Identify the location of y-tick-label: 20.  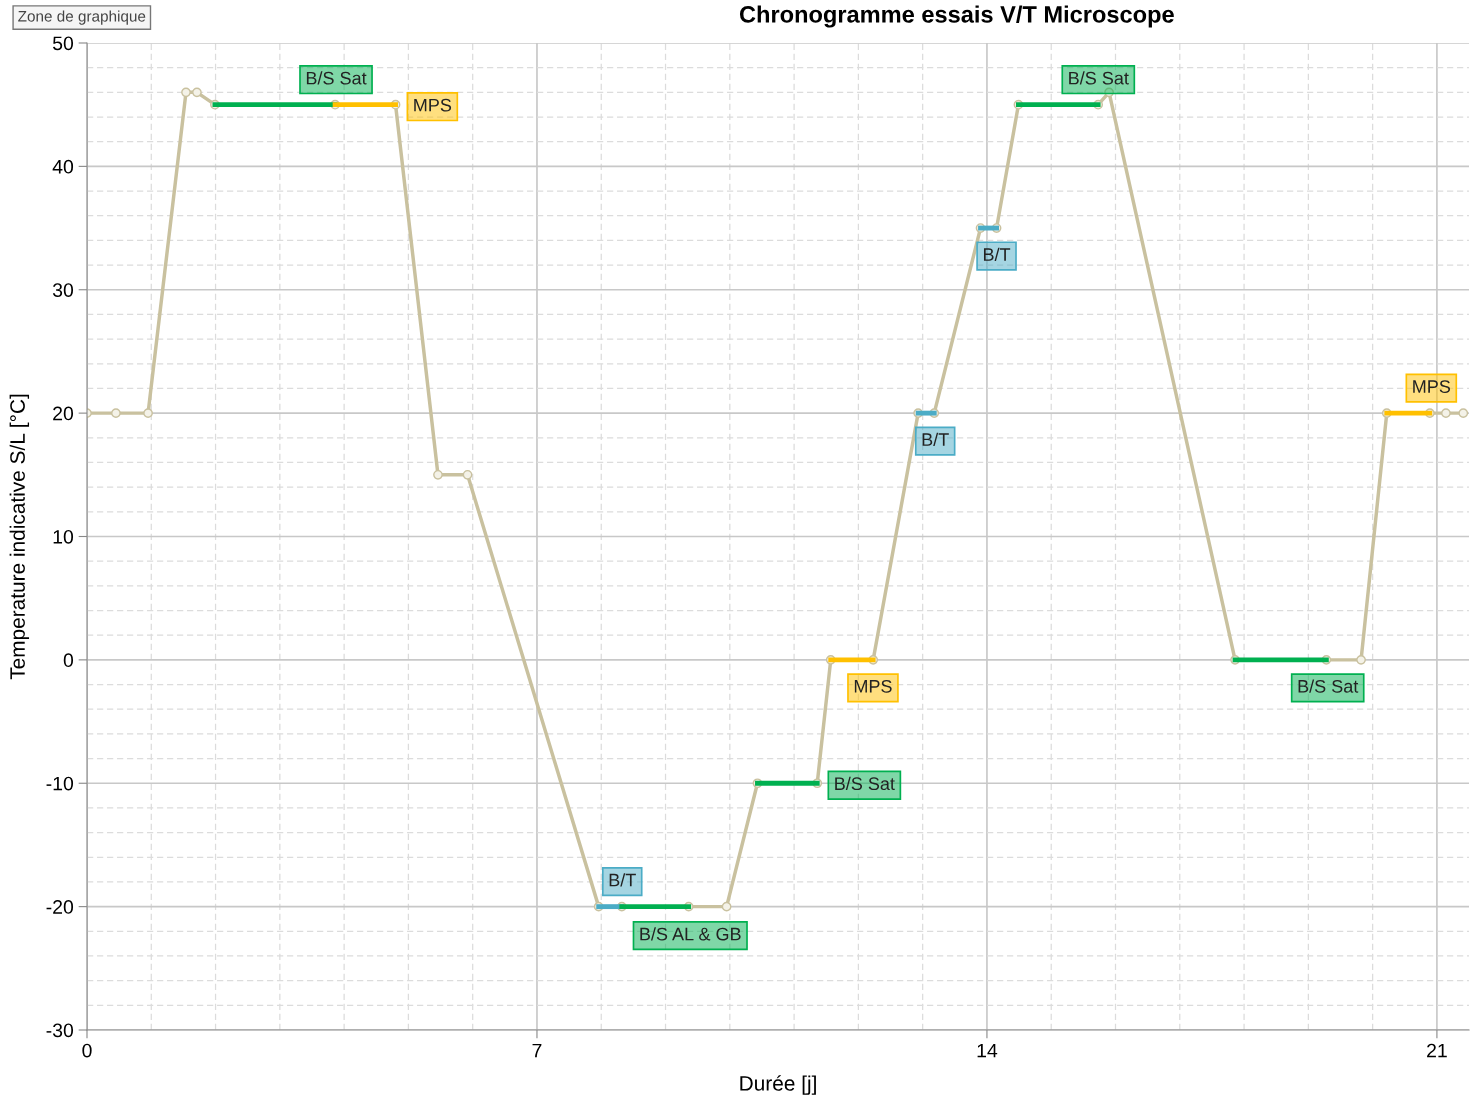
(63, 413).